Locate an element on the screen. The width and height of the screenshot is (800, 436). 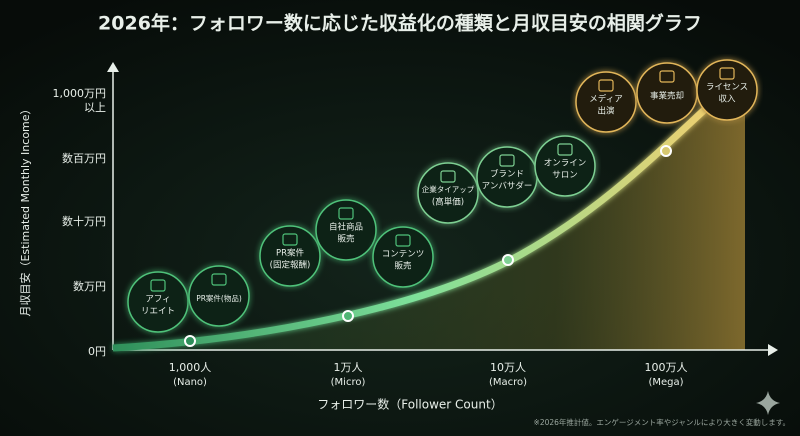
y-tick-label: 数万円 is located at coordinates (89, 286).